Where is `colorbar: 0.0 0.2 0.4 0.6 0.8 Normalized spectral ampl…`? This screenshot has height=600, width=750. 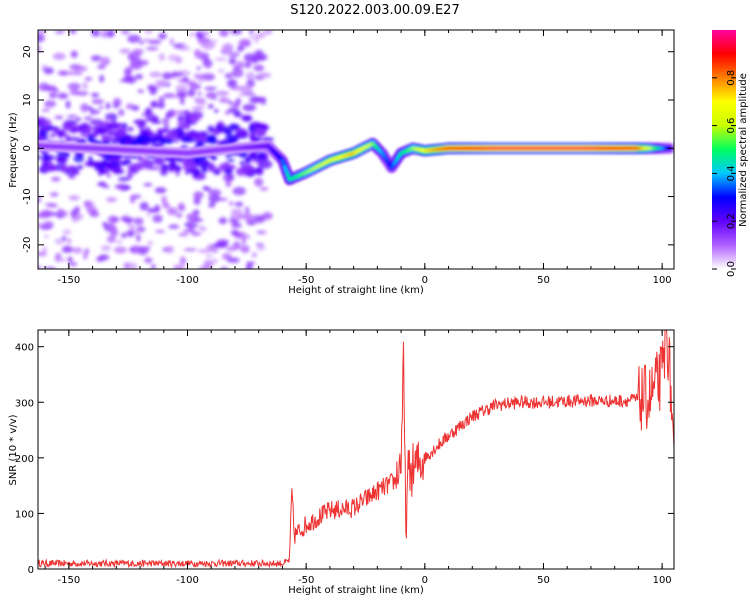
colorbar: 0.0 0.2 0.4 0.6 0.8 Normalized spectral ampl… is located at coordinates (730, 153).